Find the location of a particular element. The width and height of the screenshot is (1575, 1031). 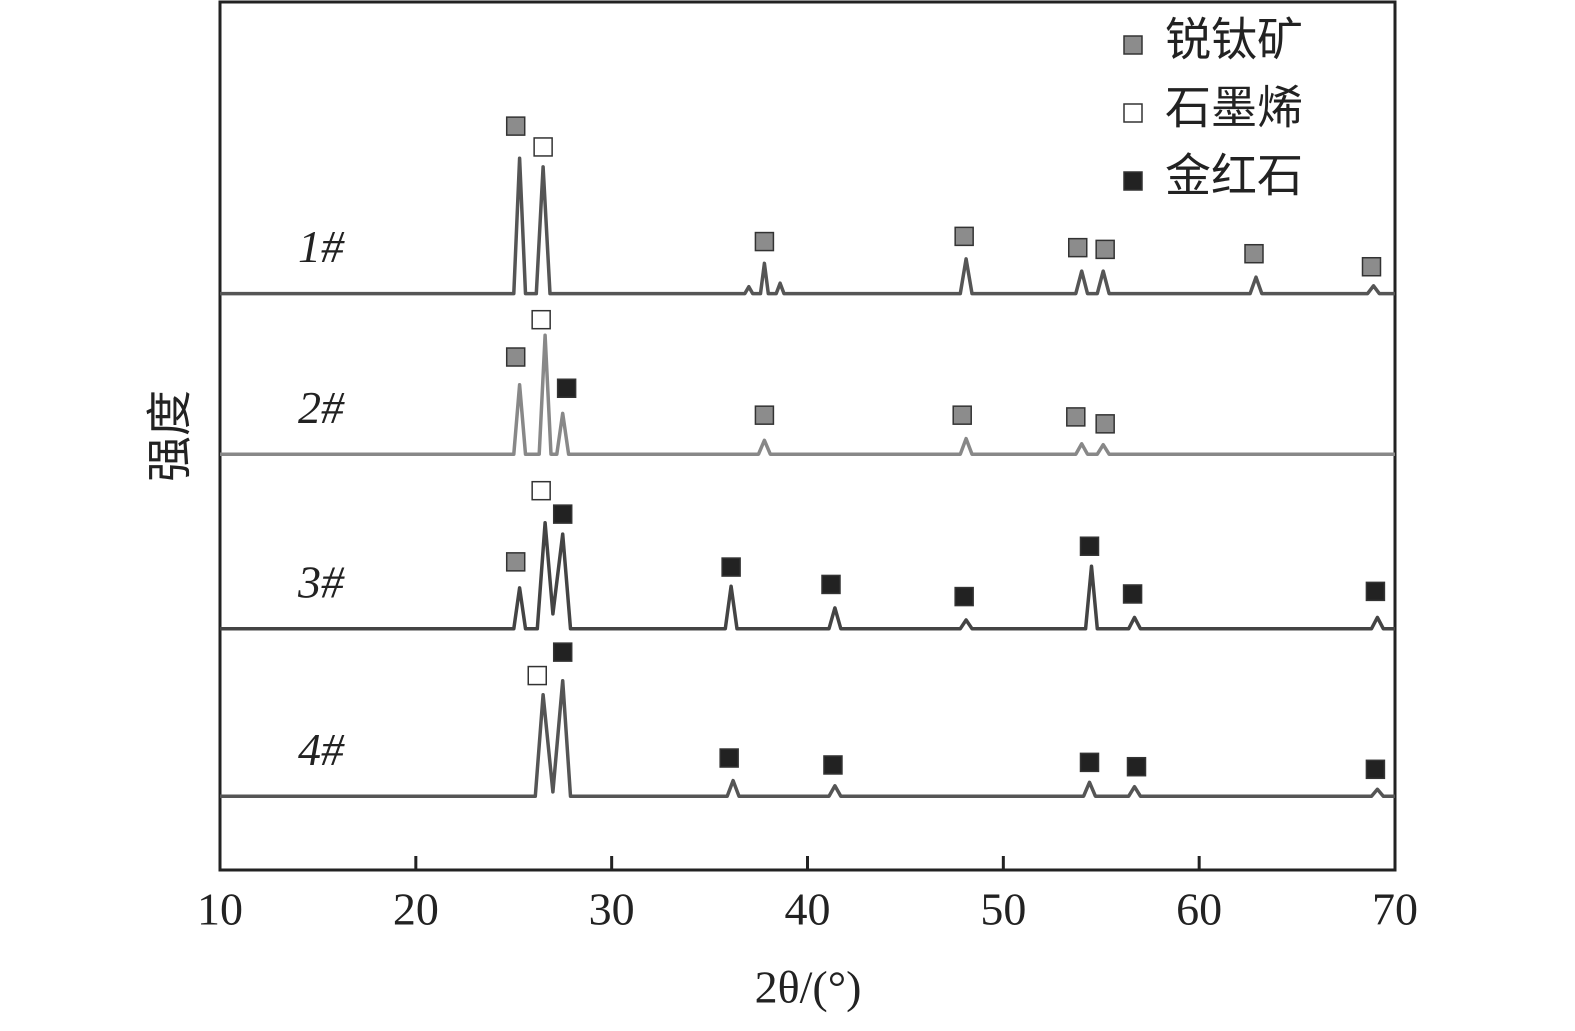

legend-label: 石墨烯 is located at coordinates (1234, 108).